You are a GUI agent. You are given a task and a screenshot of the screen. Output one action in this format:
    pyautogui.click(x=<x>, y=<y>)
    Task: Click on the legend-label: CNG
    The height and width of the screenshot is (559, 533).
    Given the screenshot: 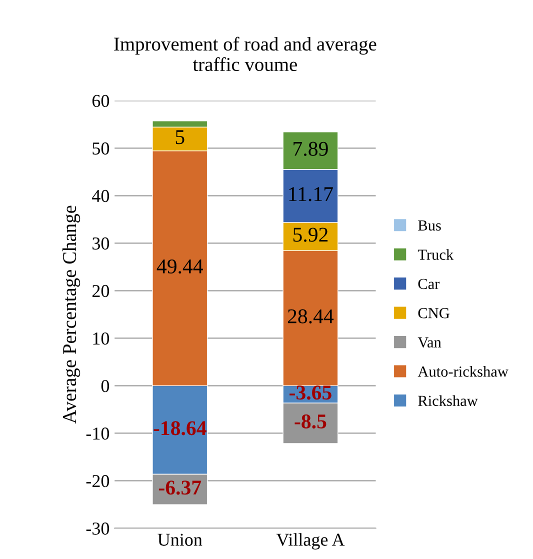 What is the action you would take?
    pyautogui.click(x=434, y=313)
    